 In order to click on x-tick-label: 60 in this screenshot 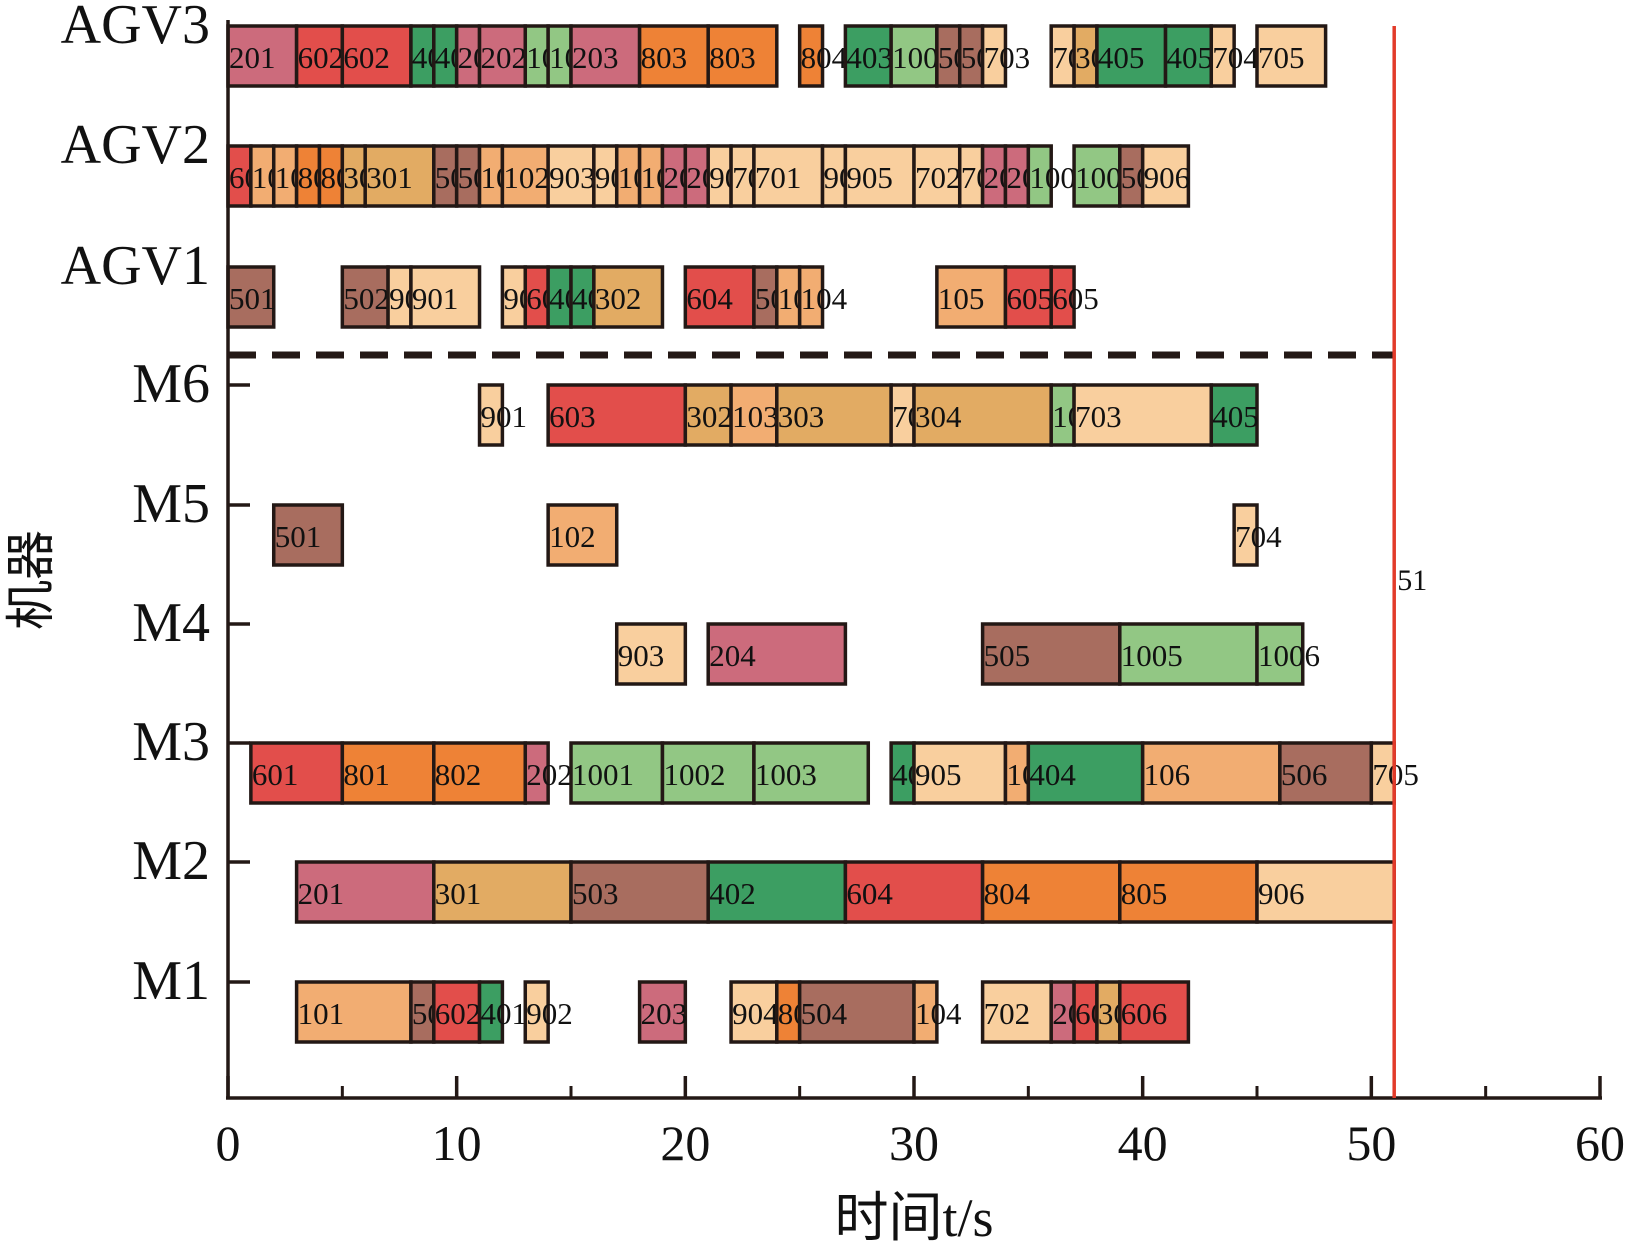, I will do `click(1600, 1143)`.